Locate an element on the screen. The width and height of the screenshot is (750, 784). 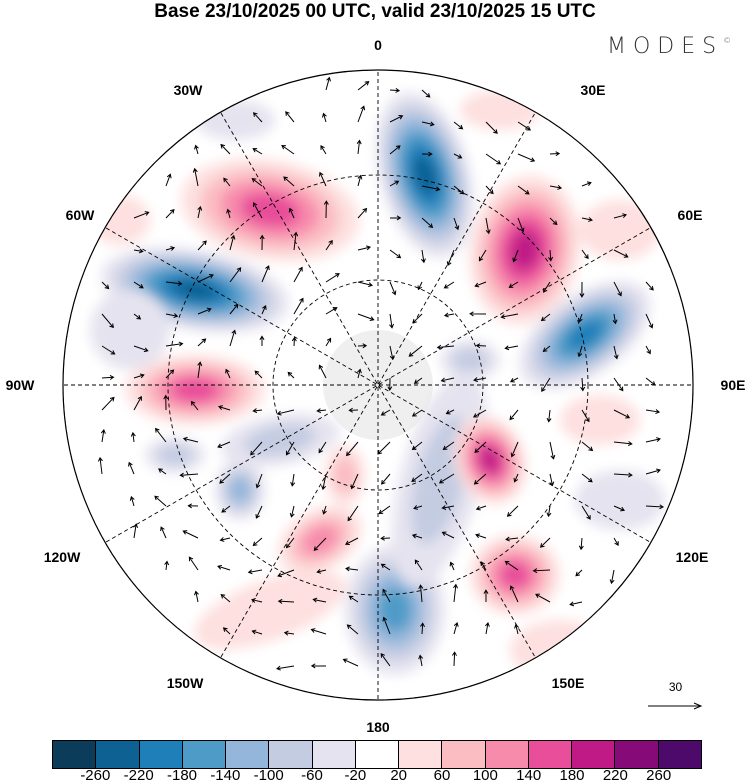
label-30e: 30E is located at coordinates (593, 90).